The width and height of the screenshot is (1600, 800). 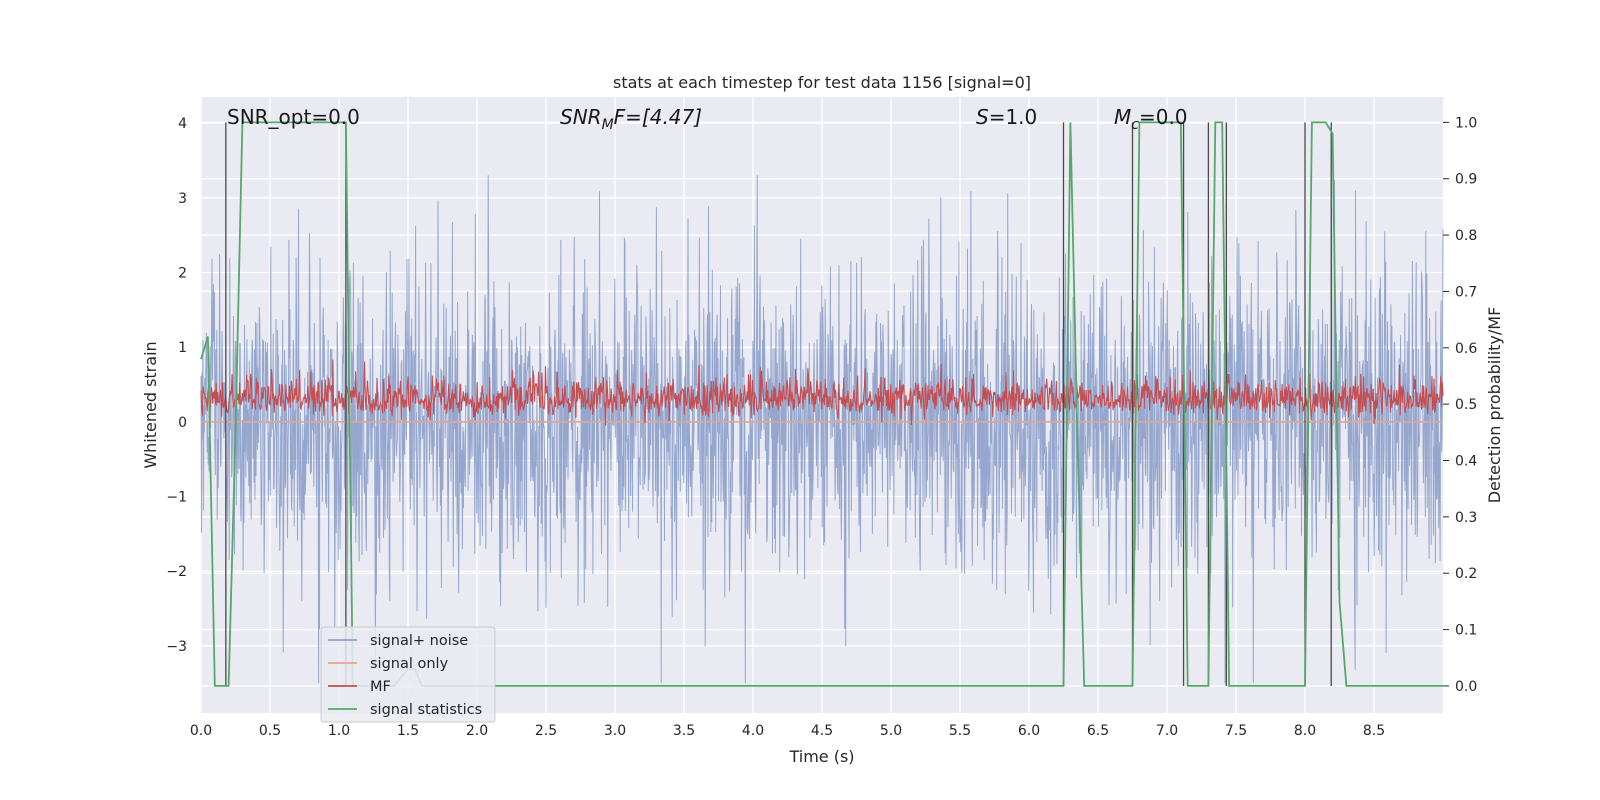 What do you see at coordinates (1135, 125) in the screenshot?
I see `annotation-mc-sub: c` at bounding box center [1135, 125].